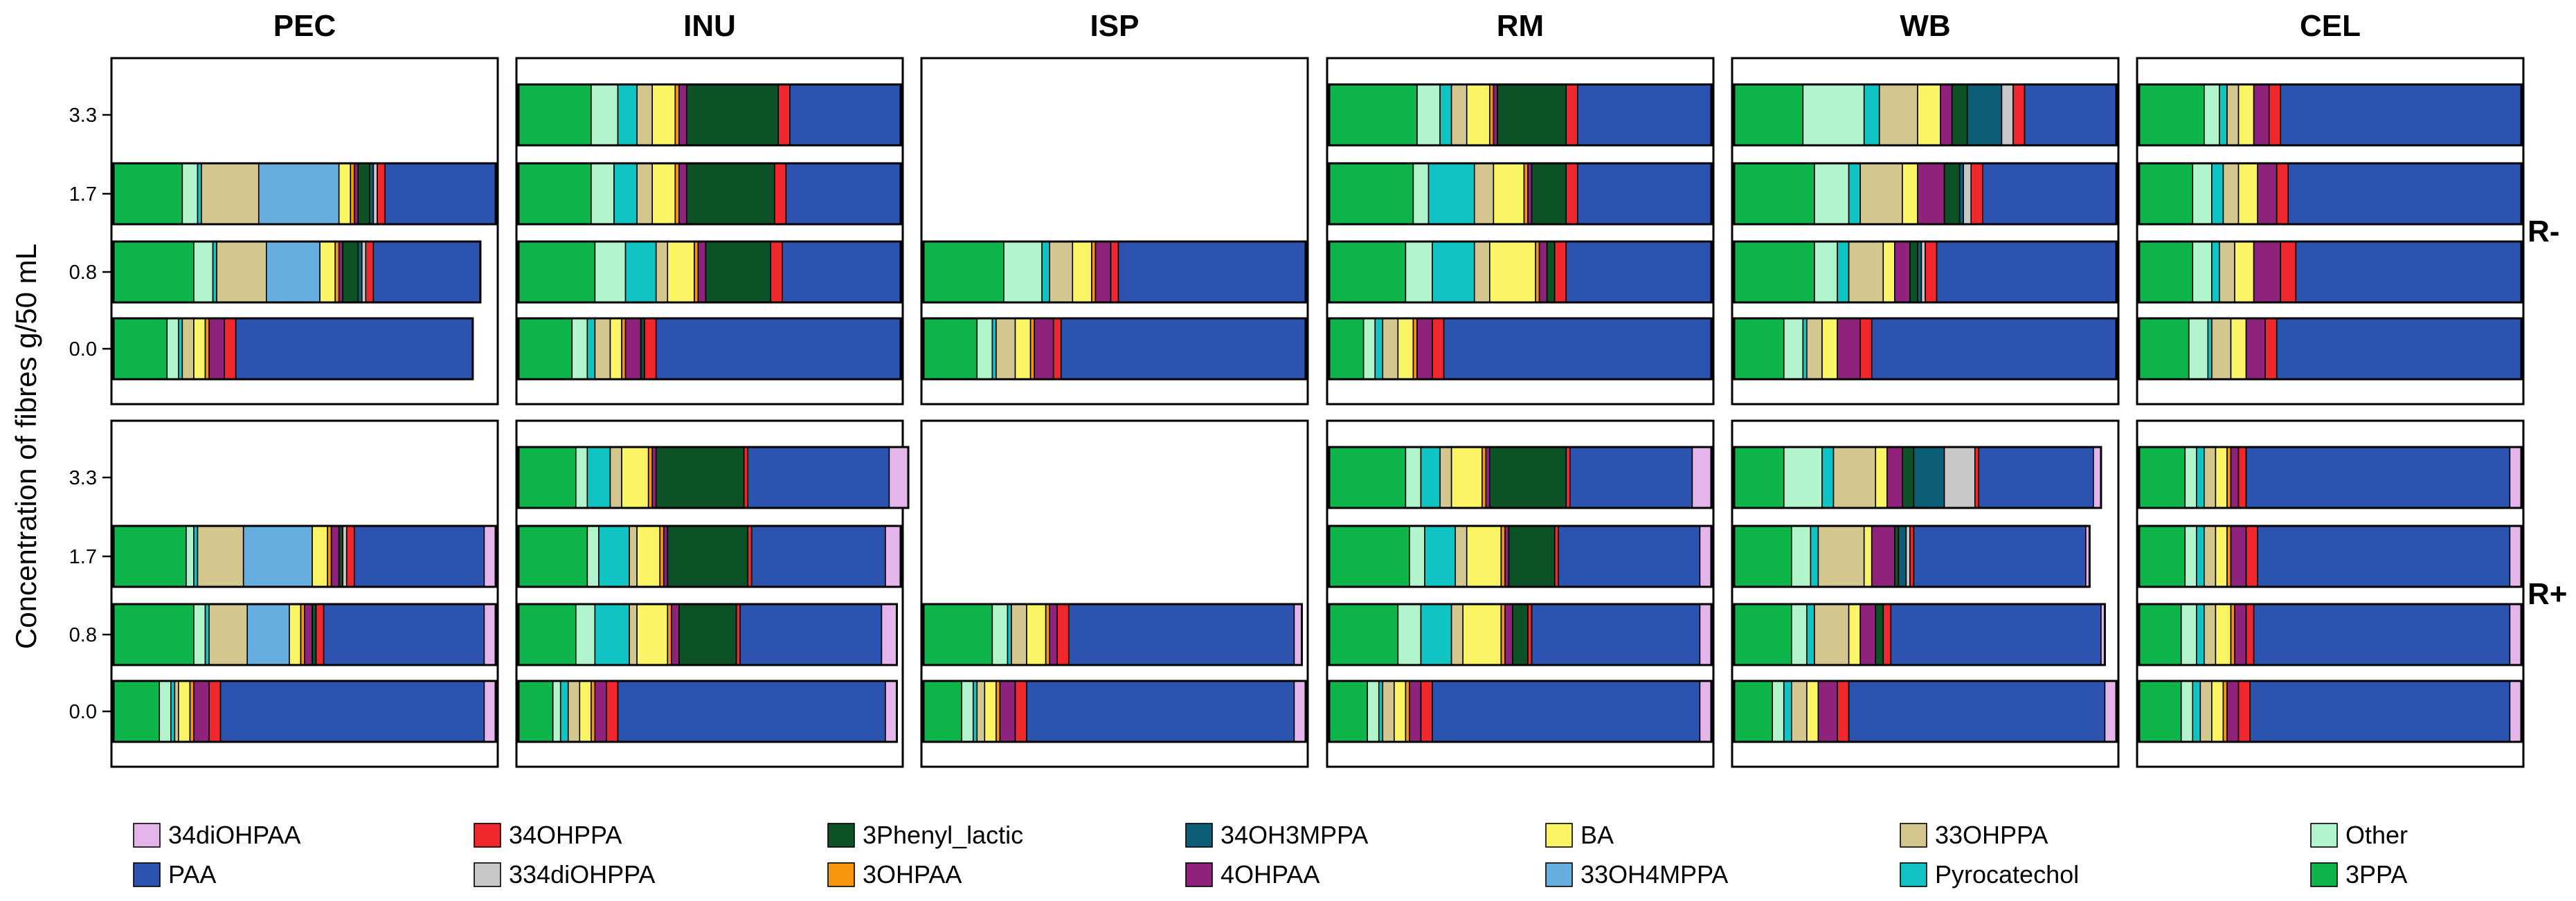  Describe the element at coordinates (1926, 232) in the screenshot. I see `panel-wb-r-minus` at that location.